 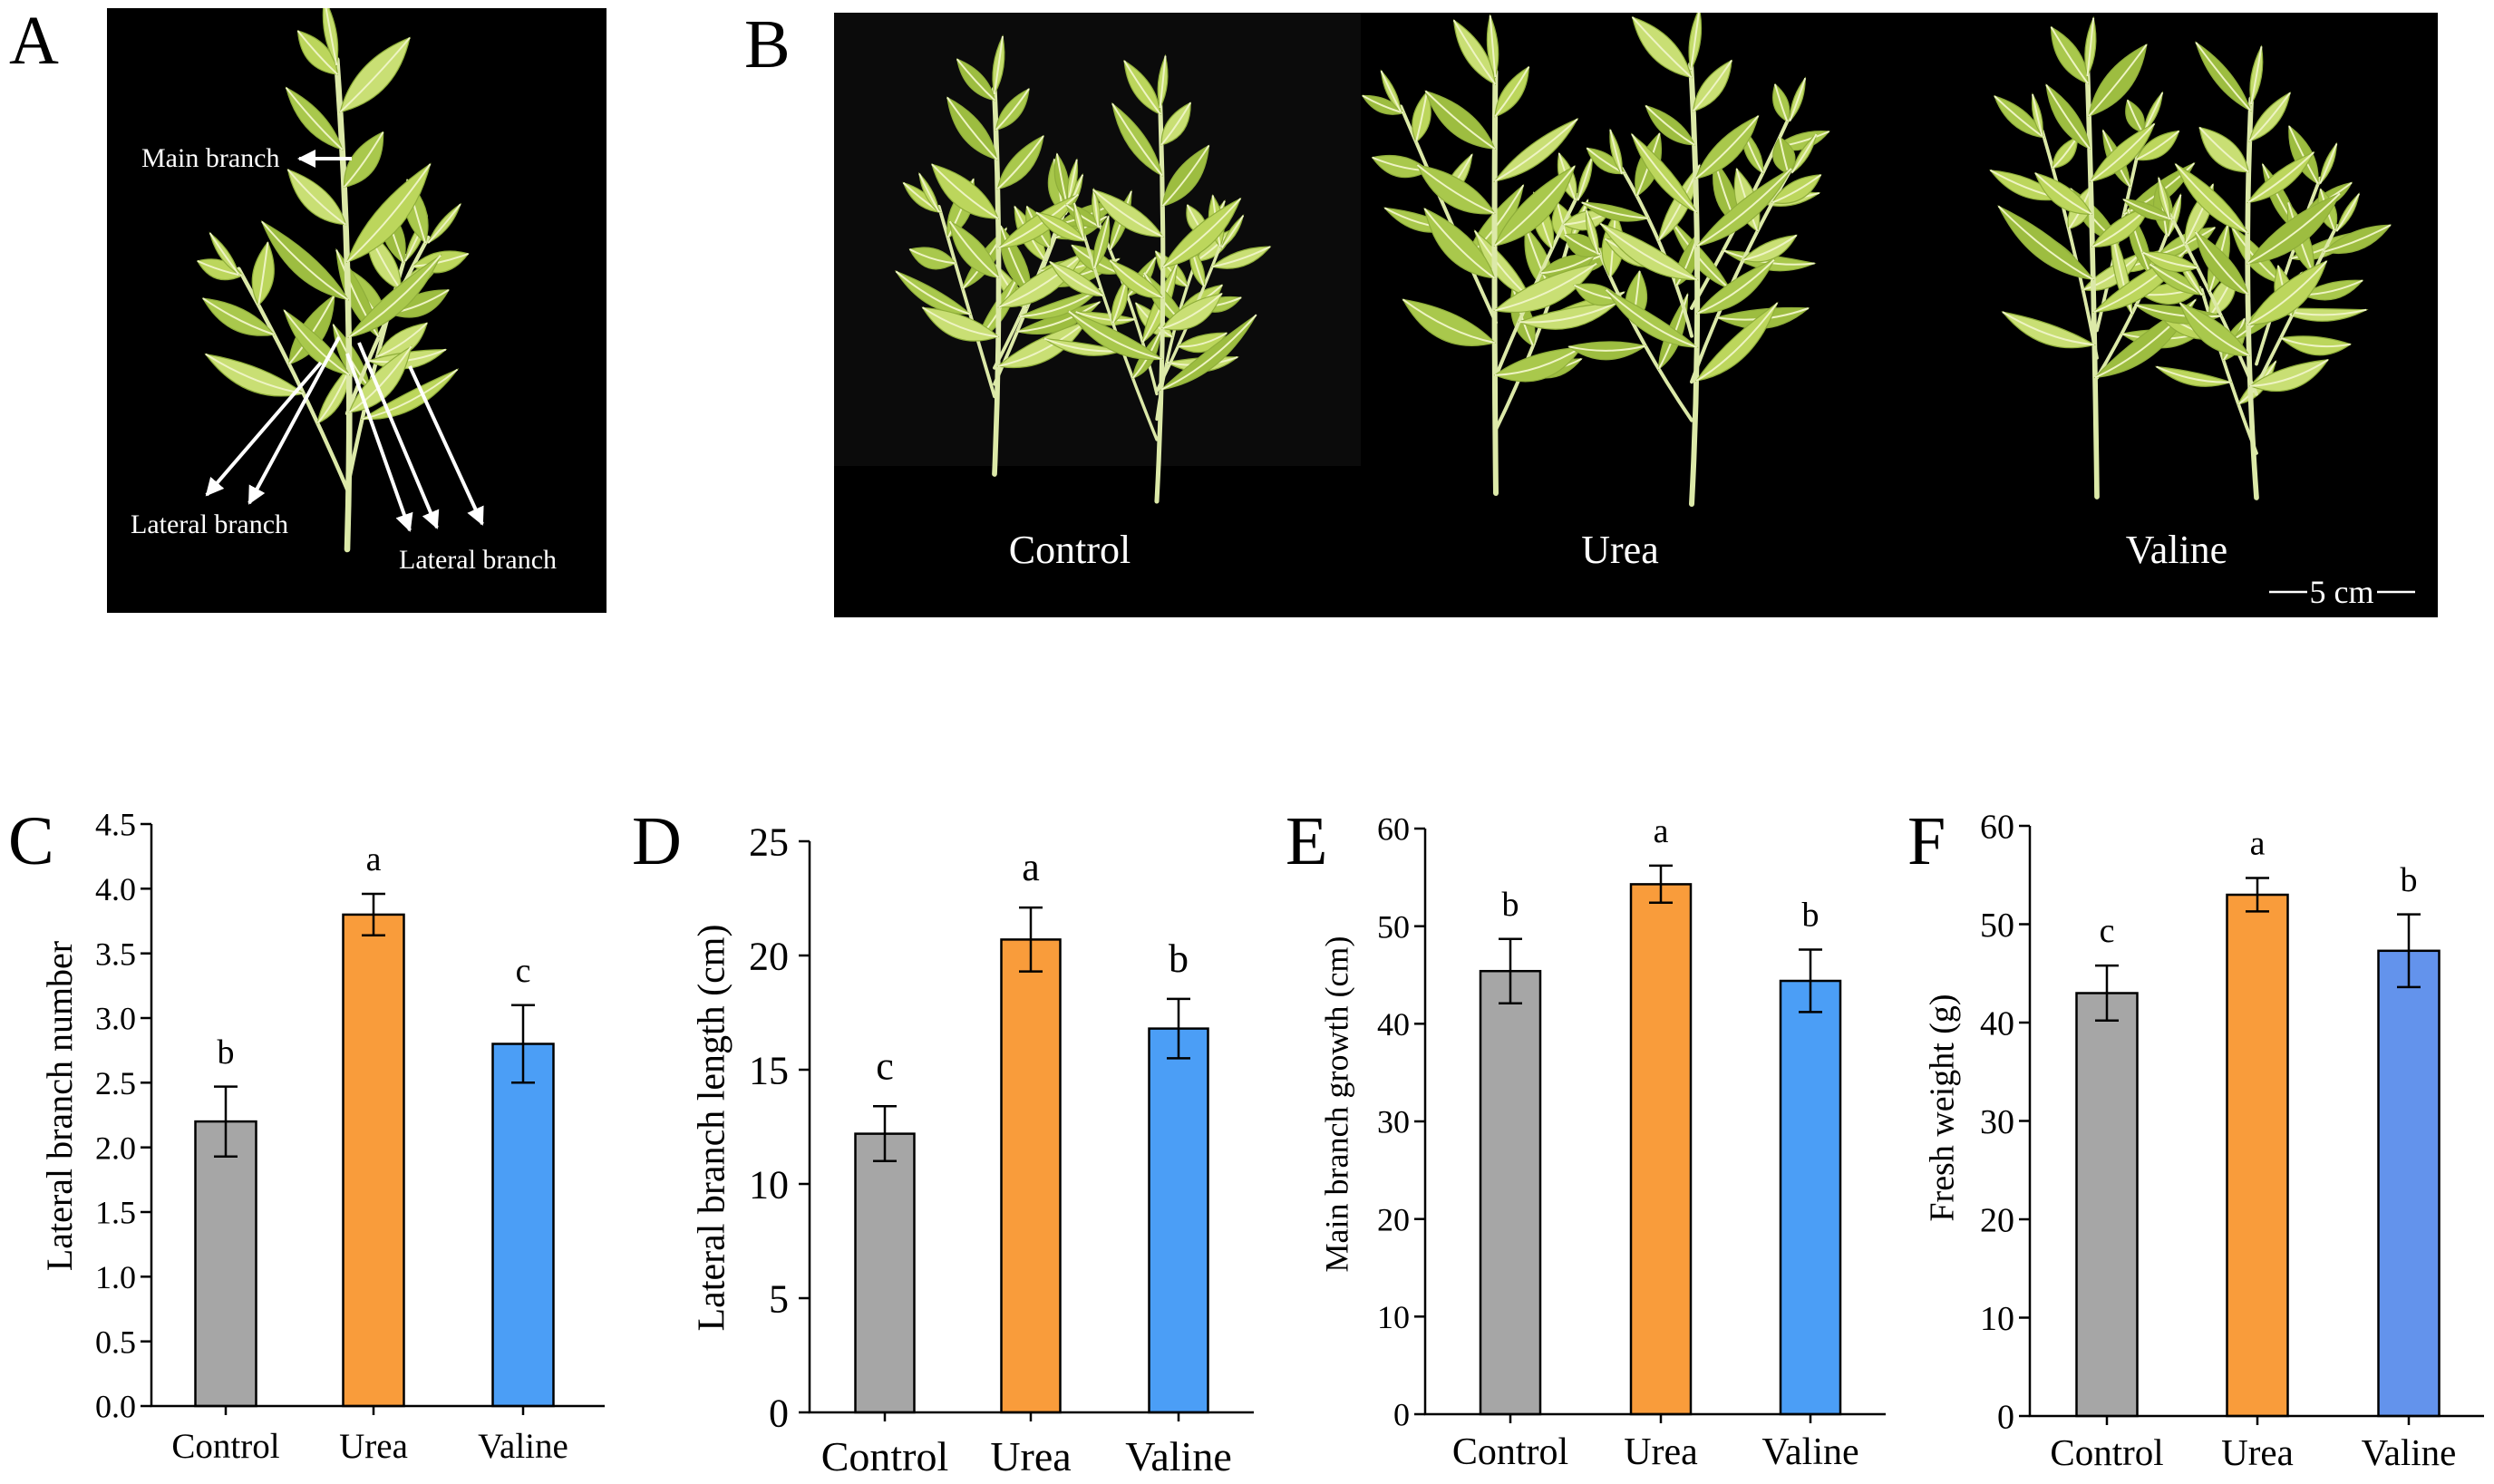 What do you see at coordinates (2107, 993) in the screenshot?
I see `error-bar-control` at bounding box center [2107, 993].